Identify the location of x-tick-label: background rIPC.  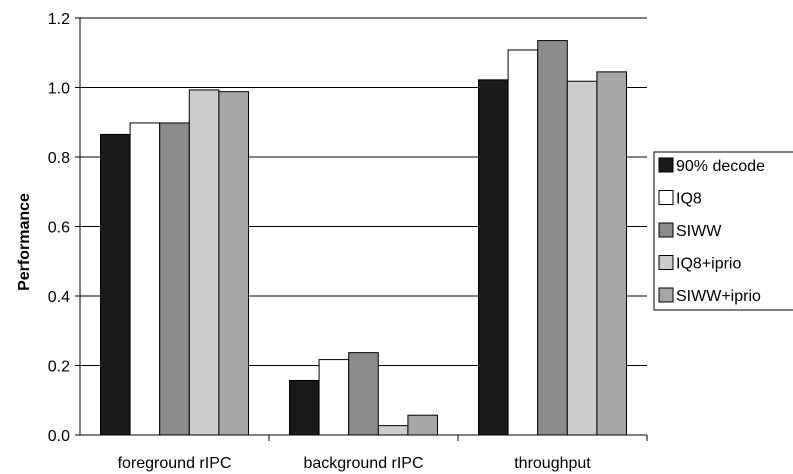
(363, 463).